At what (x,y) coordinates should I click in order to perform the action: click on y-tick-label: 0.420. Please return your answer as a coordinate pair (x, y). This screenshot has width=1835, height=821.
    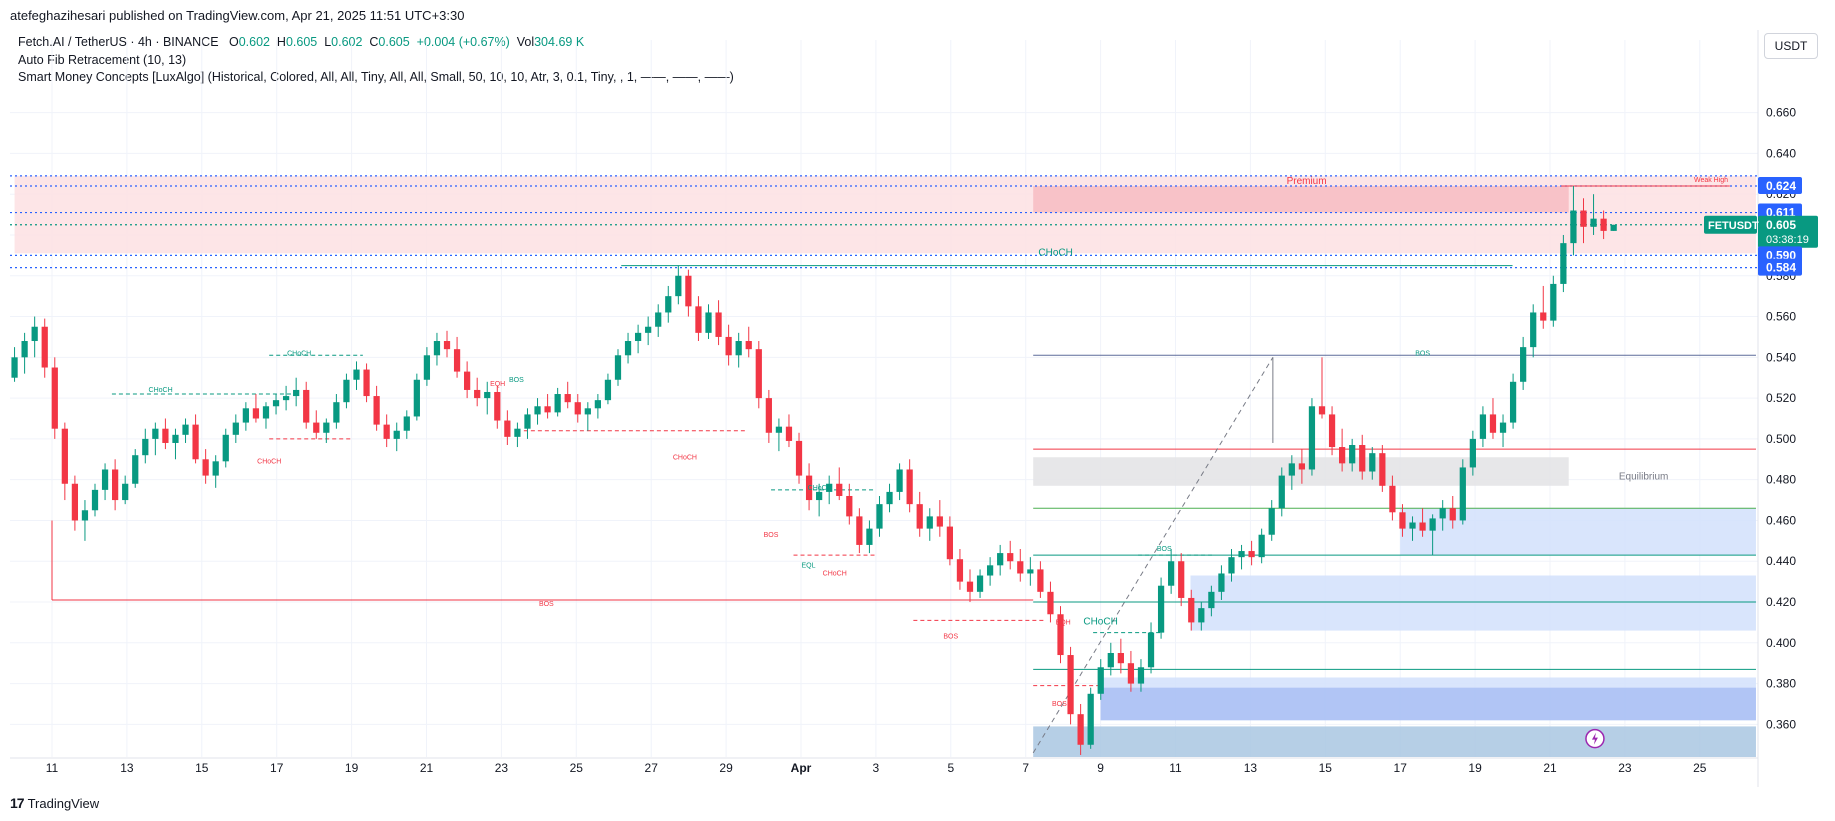
    Looking at the image, I should click on (1781, 602).